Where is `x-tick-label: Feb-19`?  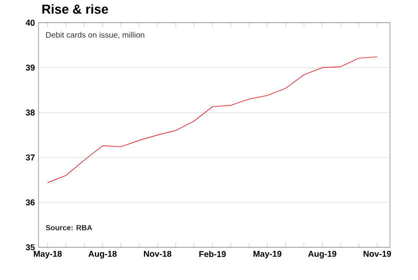
x-tick-label: Feb-19 is located at coordinates (212, 254).